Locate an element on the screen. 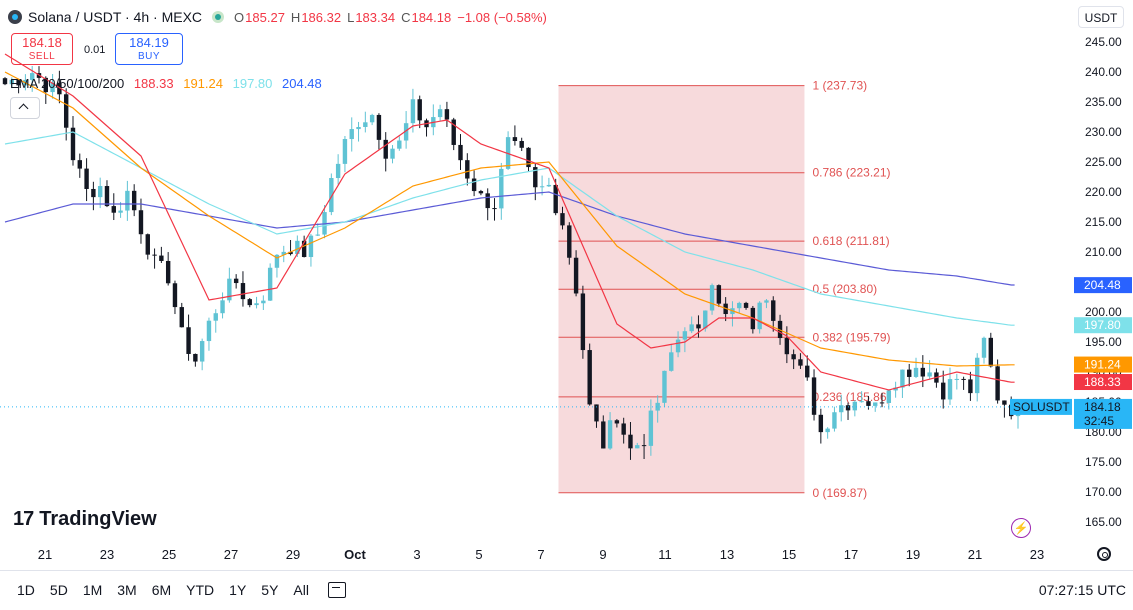 The image size is (1133, 610). price-tag is located at coordinates (1103, 382).